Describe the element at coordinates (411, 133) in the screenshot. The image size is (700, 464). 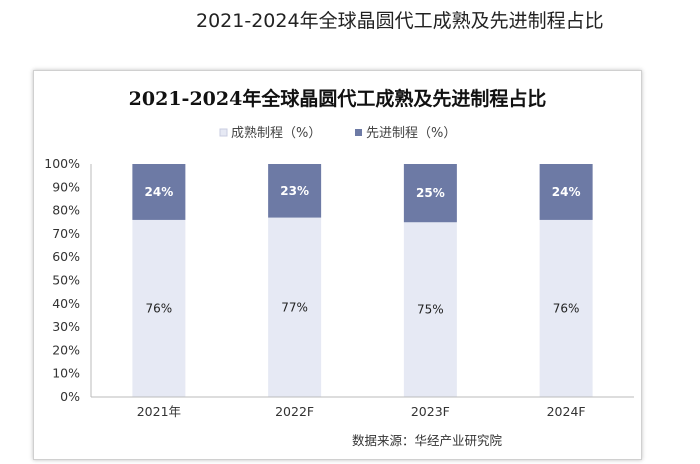
I see `legend-label: 先进制程（%）` at that location.